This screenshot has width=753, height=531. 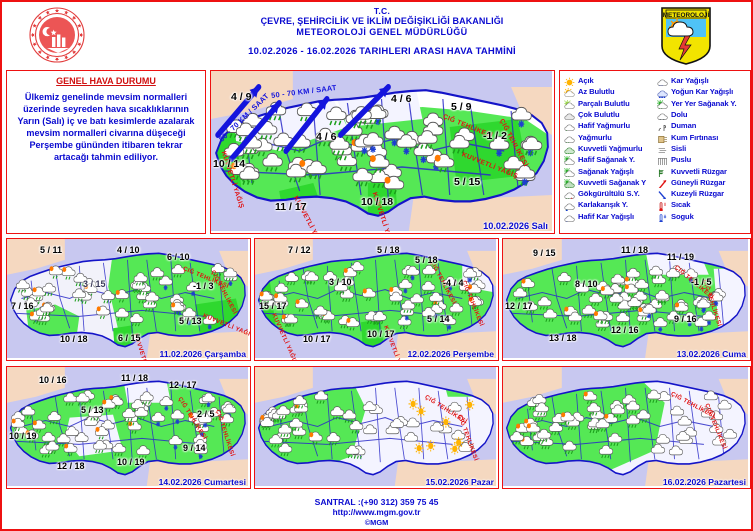 I want to click on temperature-label: 9 / 15, so click(x=544, y=253).